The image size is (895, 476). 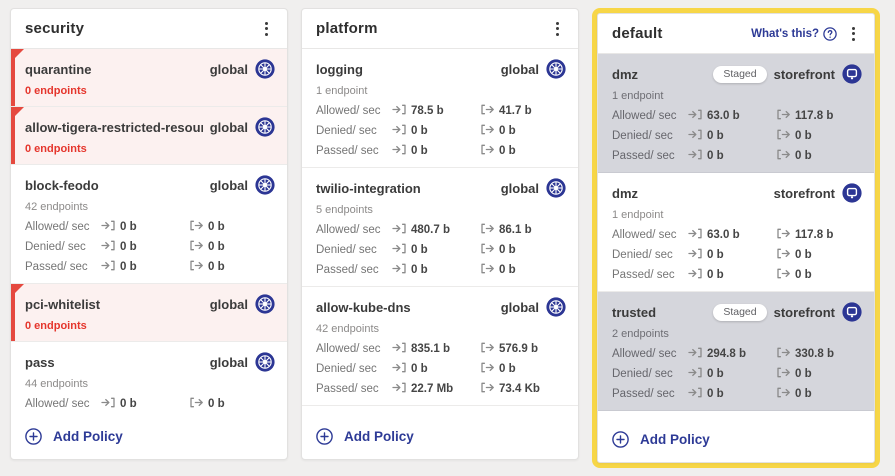 What do you see at coordinates (723, 235) in the screenshot?
I see `ingress-value: 63.0 b` at bounding box center [723, 235].